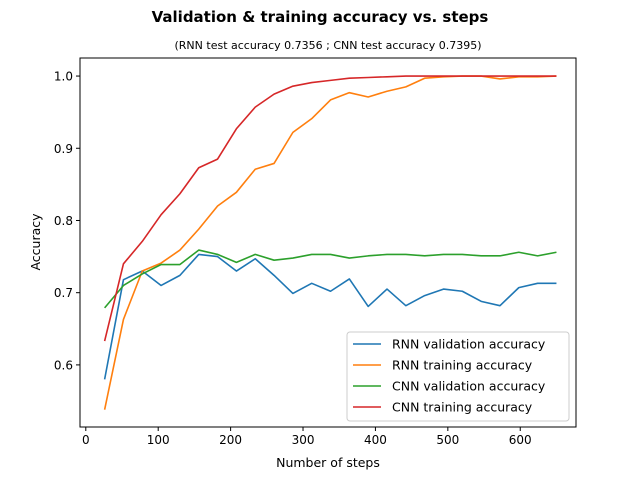 This screenshot has width=640, height=480. Describe the element at coordinates (35, 242) in the screenshot. I see `y-axis-label: Accuracy` at that location.